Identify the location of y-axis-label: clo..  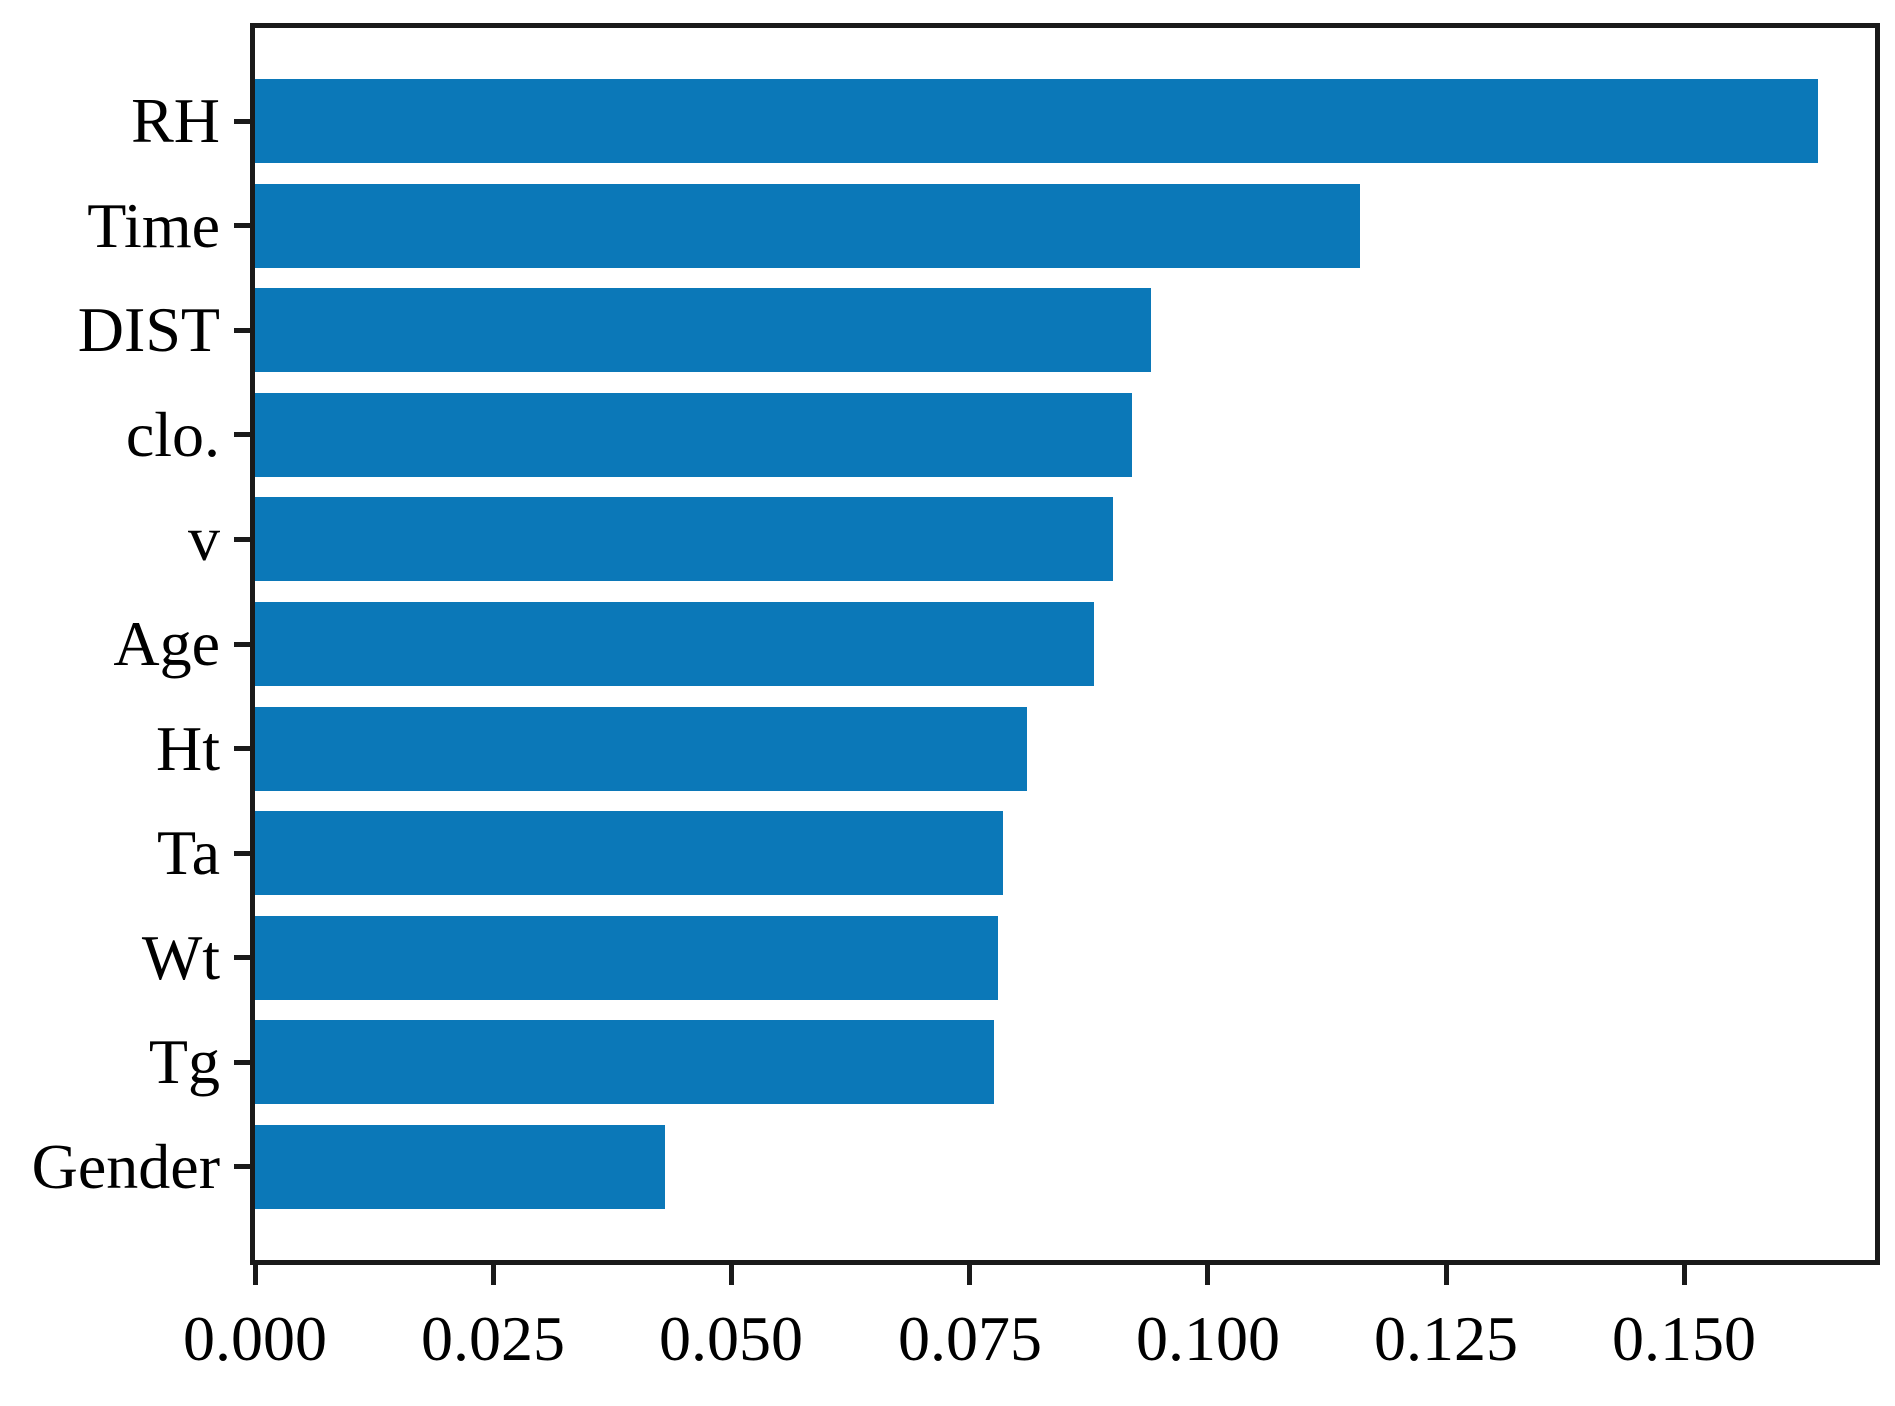
(172, 434).